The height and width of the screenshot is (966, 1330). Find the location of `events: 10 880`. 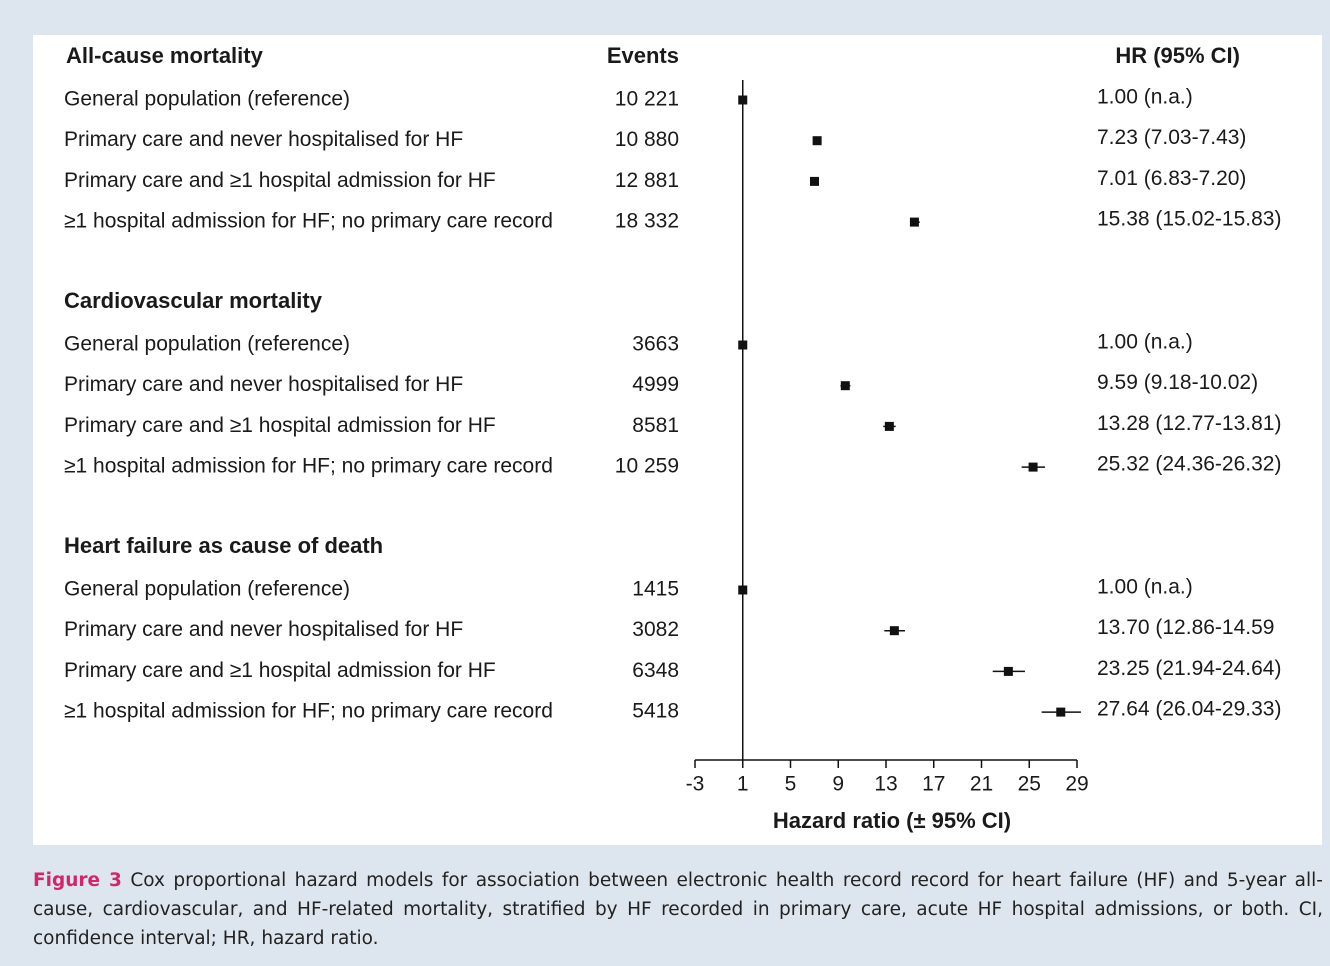

events: 10 880 is located at coordinates (647, 139).